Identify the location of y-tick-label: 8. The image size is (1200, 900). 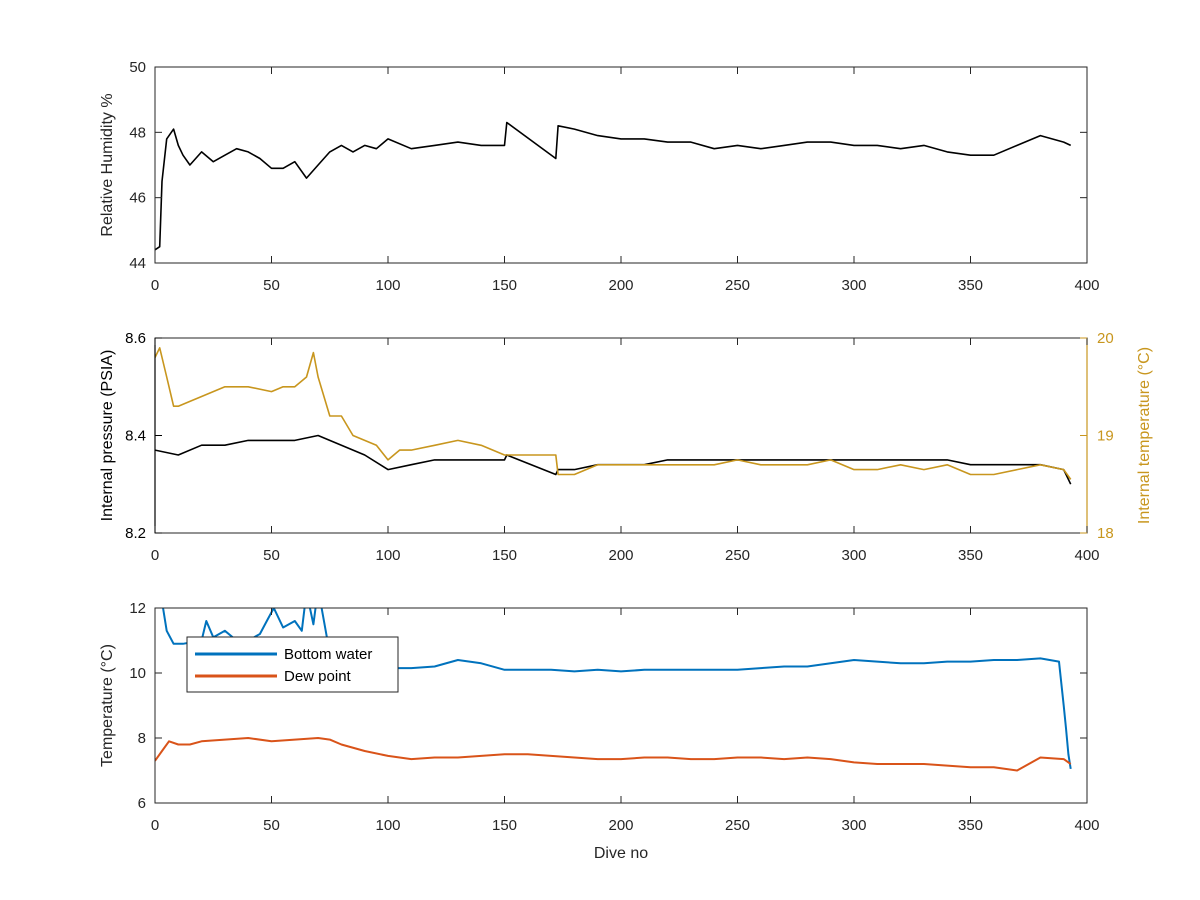
(142, 738).